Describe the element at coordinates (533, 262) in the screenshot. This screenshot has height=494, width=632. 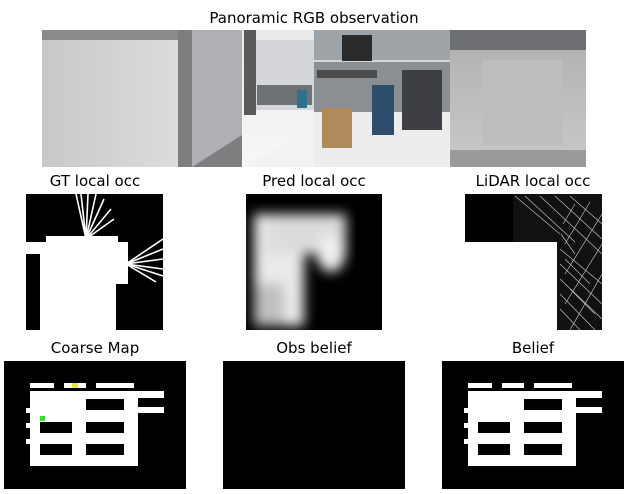
I see `lidar-local-occ-image` at that location.